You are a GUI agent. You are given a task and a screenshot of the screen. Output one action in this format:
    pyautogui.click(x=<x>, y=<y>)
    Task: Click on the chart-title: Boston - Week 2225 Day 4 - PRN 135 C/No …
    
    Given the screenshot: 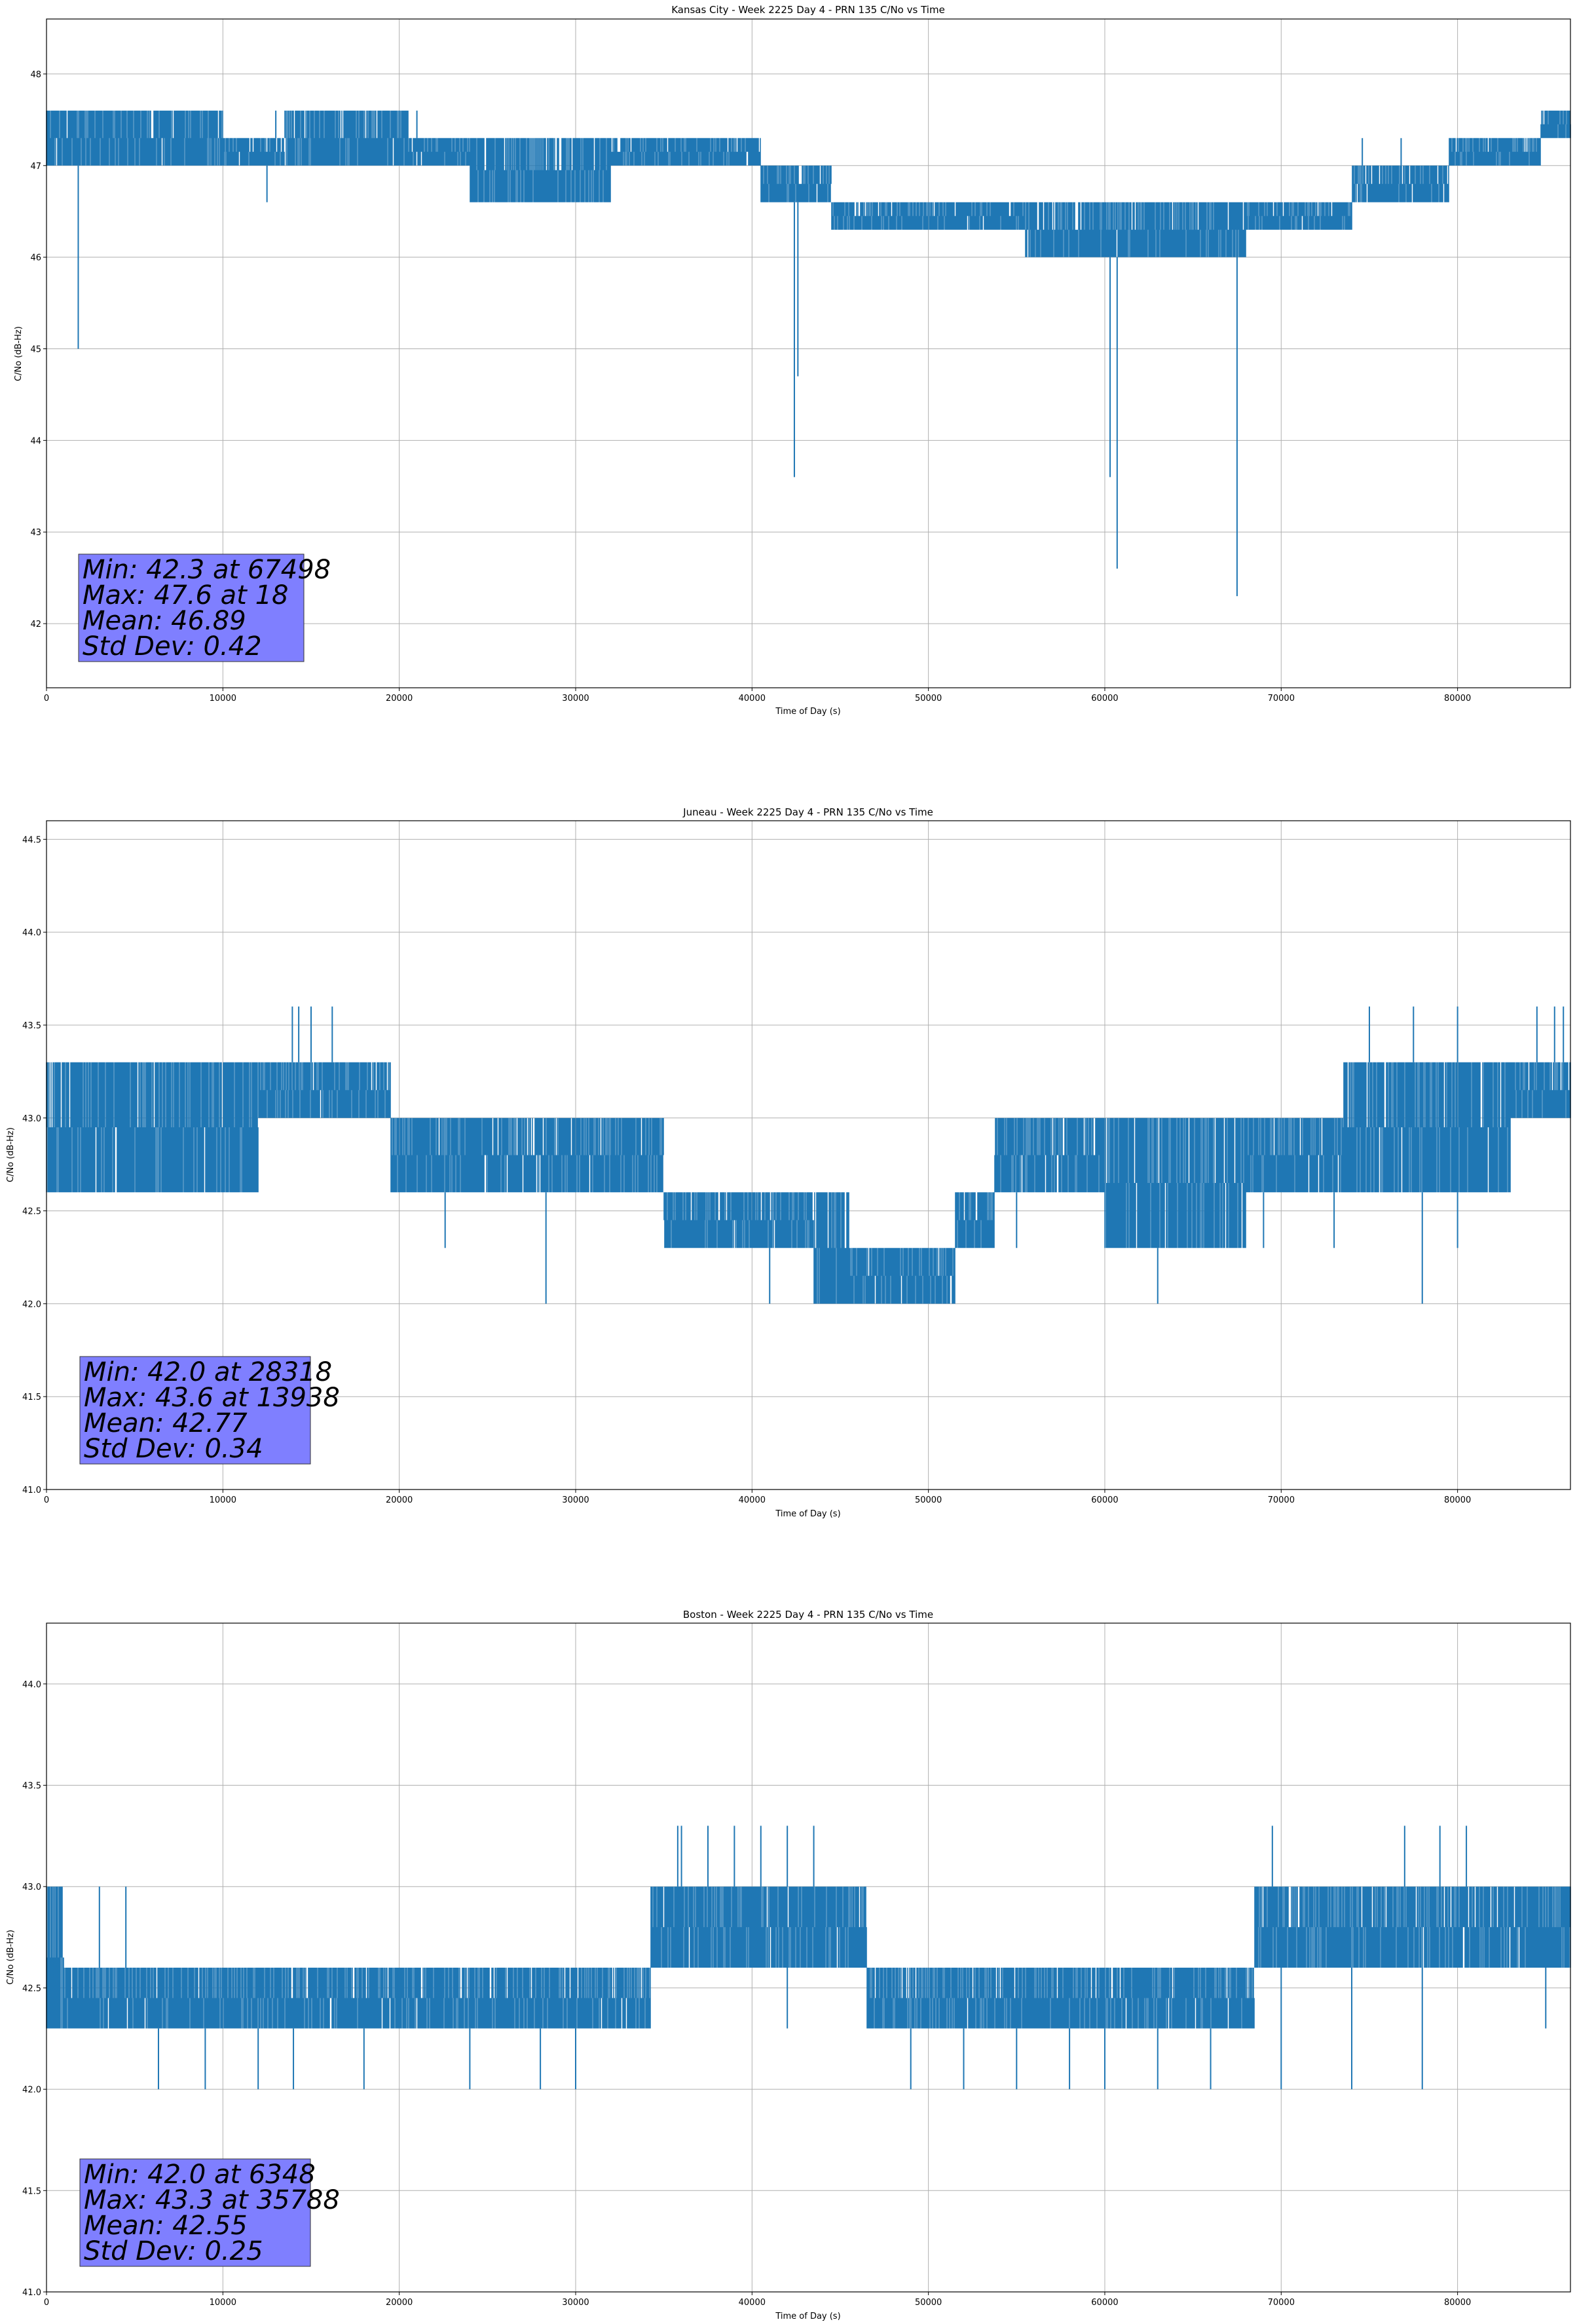 What is the action you would take?
    pyautogui.click(x=808, y=1615)
    